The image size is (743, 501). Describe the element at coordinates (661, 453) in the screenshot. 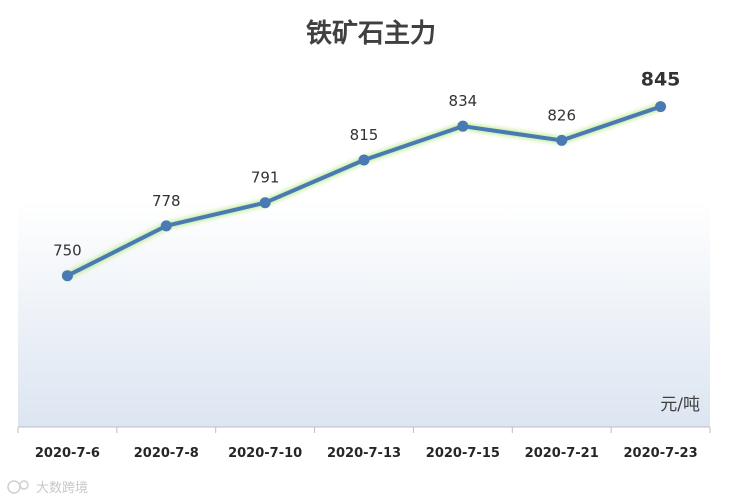

I see `x-tick-label: 2020-7-23` at that location.